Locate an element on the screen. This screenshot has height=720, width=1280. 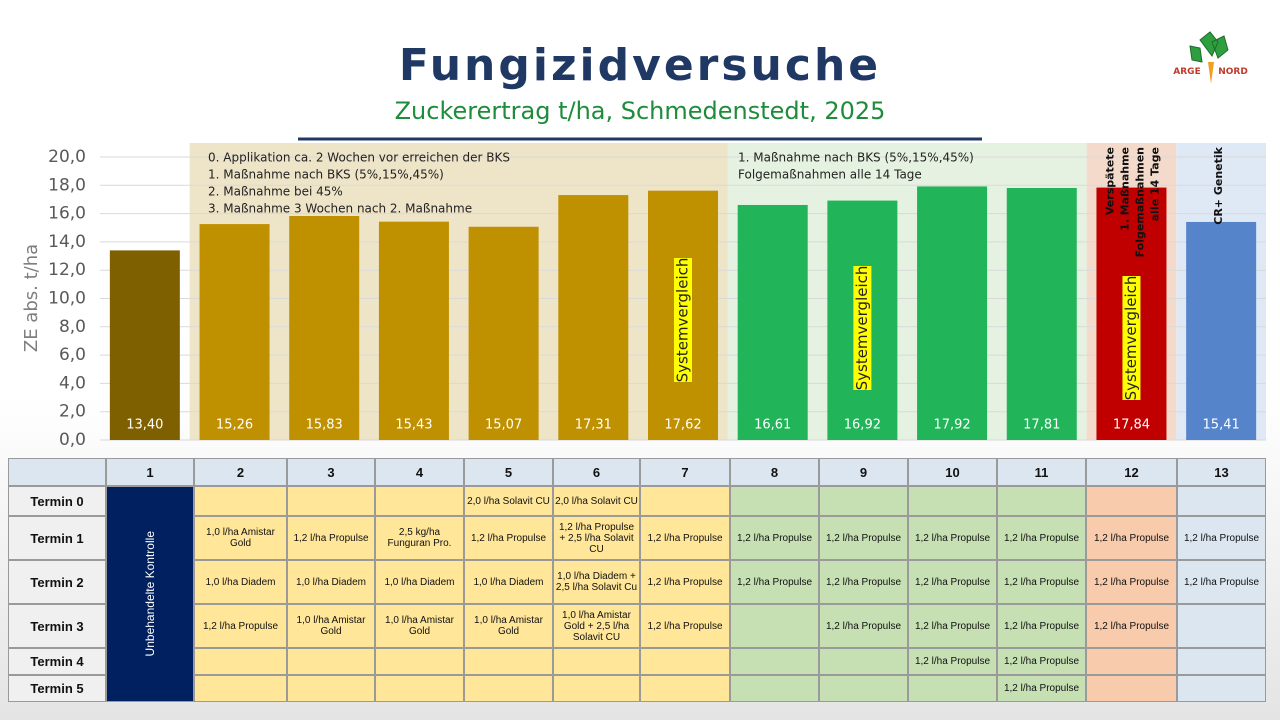
rowlbl: Termin 3 is located at coordinates (57, 626).